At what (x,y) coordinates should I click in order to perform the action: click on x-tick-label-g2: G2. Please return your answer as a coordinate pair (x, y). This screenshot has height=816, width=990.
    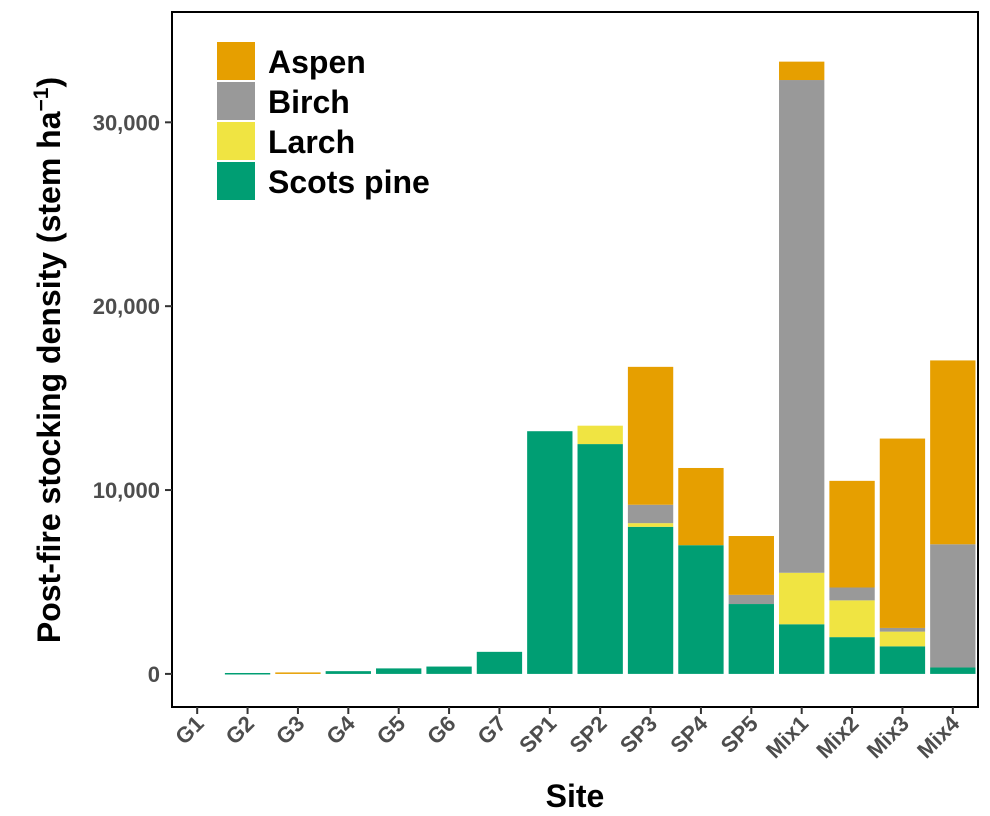
    Looking at the image, I should click on (240, 730).